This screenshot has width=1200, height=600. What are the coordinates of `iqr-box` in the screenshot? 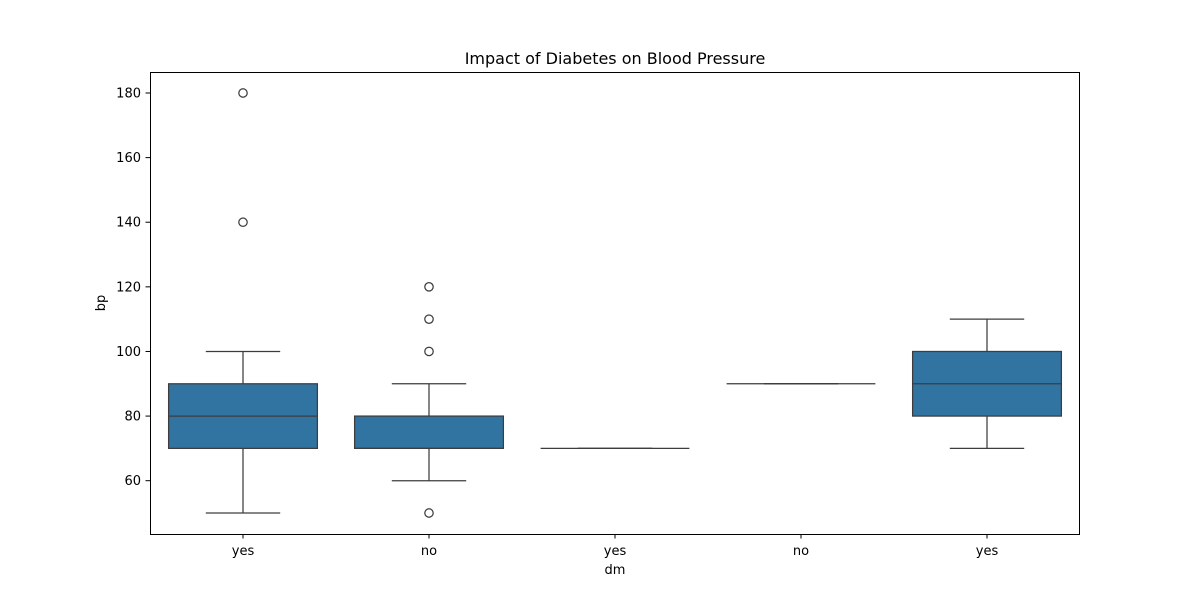 It's located at (429, 432).